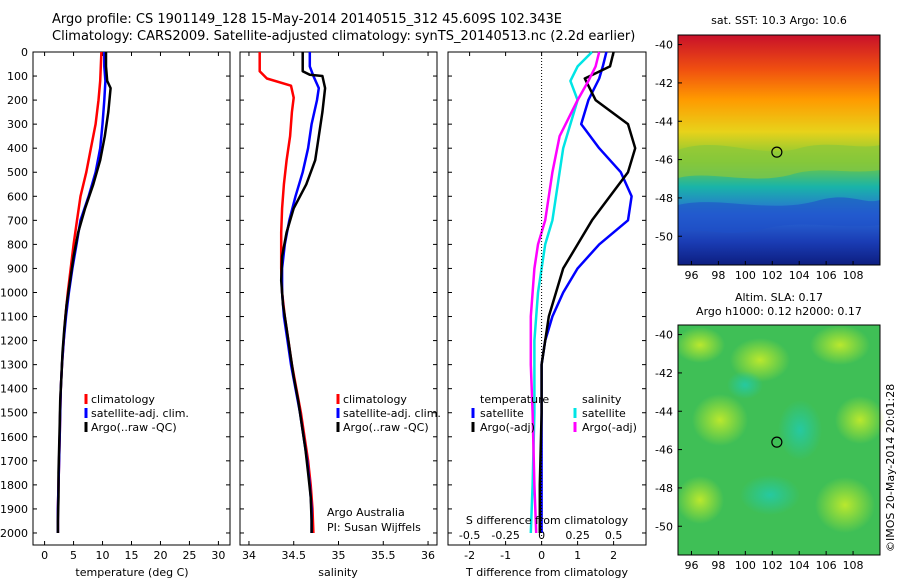 This screenshot has width=900, height=580. I want to click on s-diff-tick-label: -0.5, so click(469, 535).